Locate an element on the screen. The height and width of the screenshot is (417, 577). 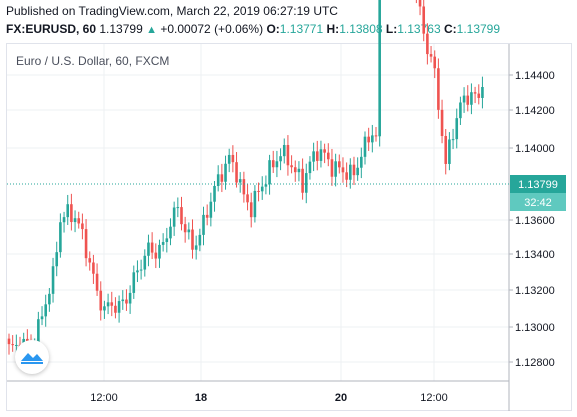
y-tick-label: 1.14400 is located at coordinates (535, 76).